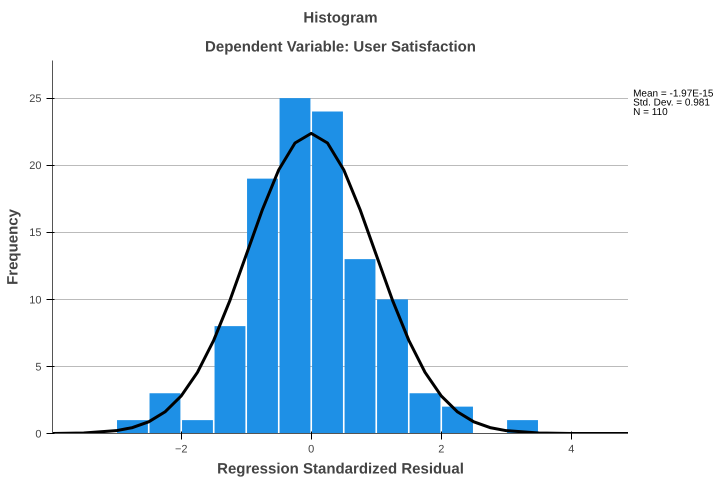 The height and width of the screenshot is (483, 722). What do you see at coordinates (311, 450) in the screenshot?
I see `x-tick-label: 0` at bounding box center [311, 450].